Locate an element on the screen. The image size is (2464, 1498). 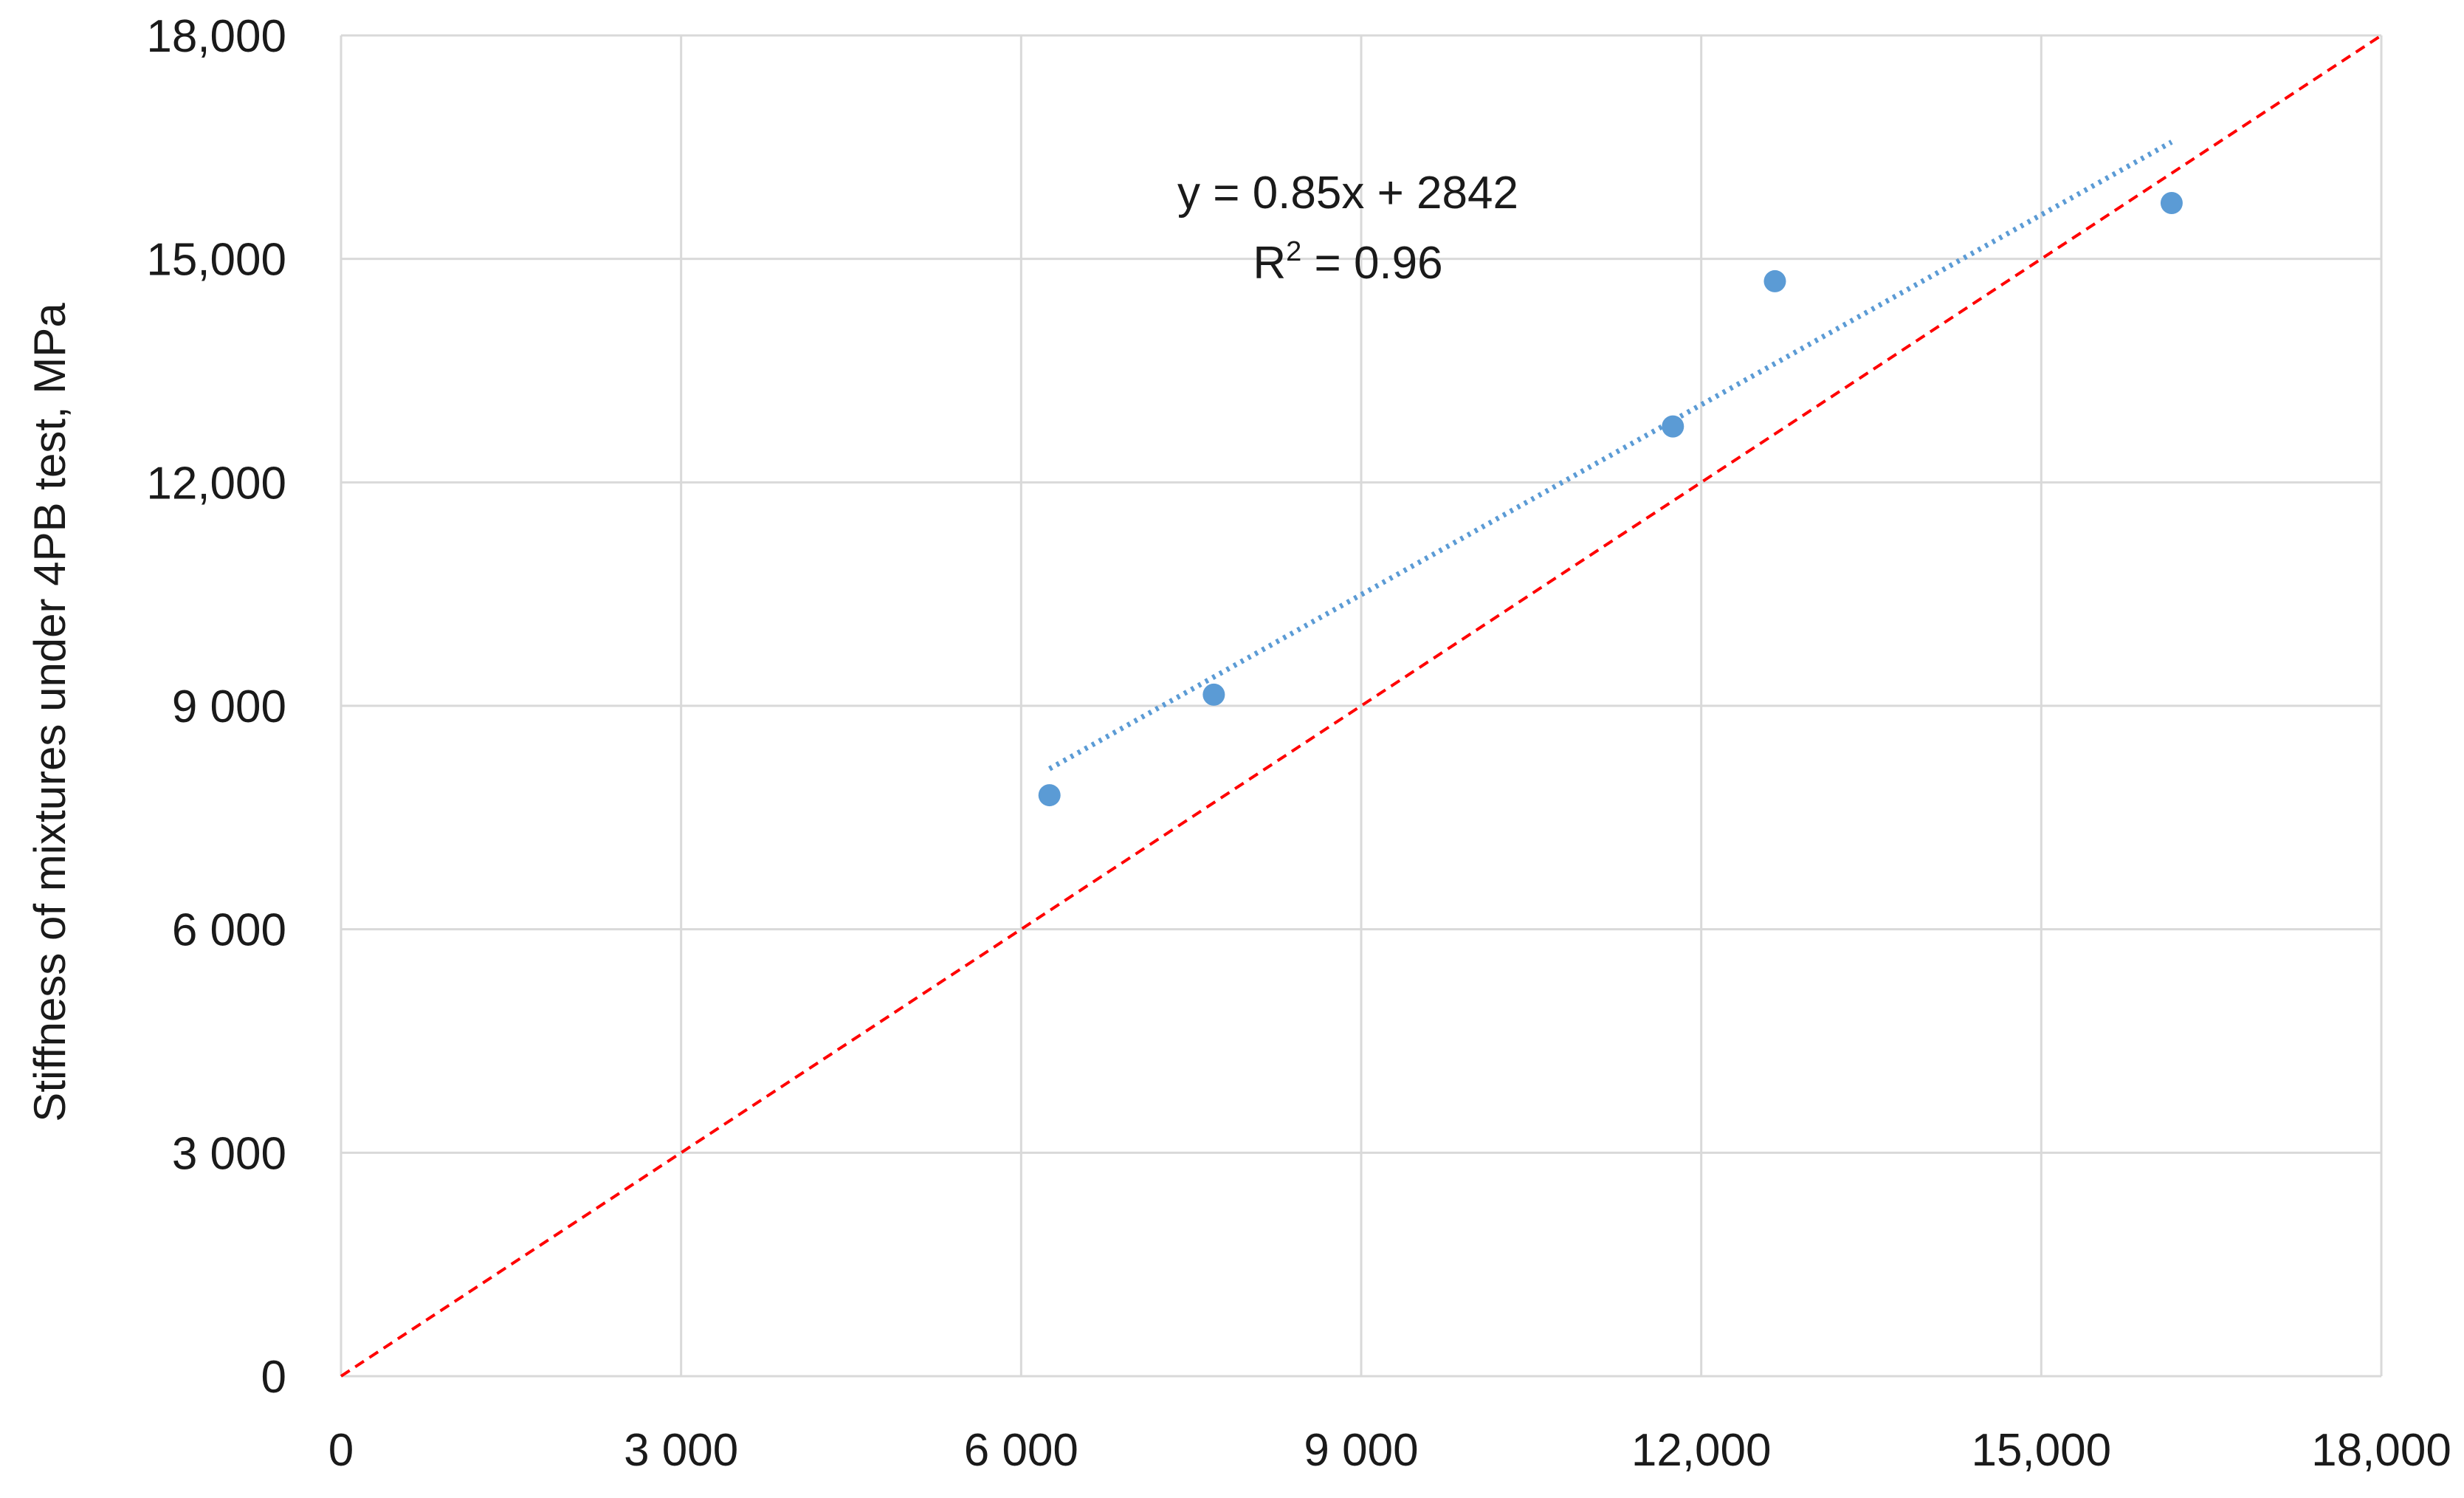
x-tick-label-1: 3 000 is located at coordinates (681, 1450).